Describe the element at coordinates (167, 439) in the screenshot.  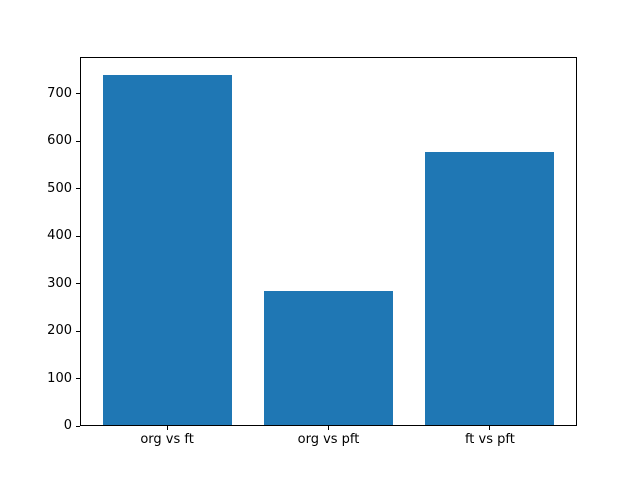
I see `x-tick-label: org vs ft` at that location.